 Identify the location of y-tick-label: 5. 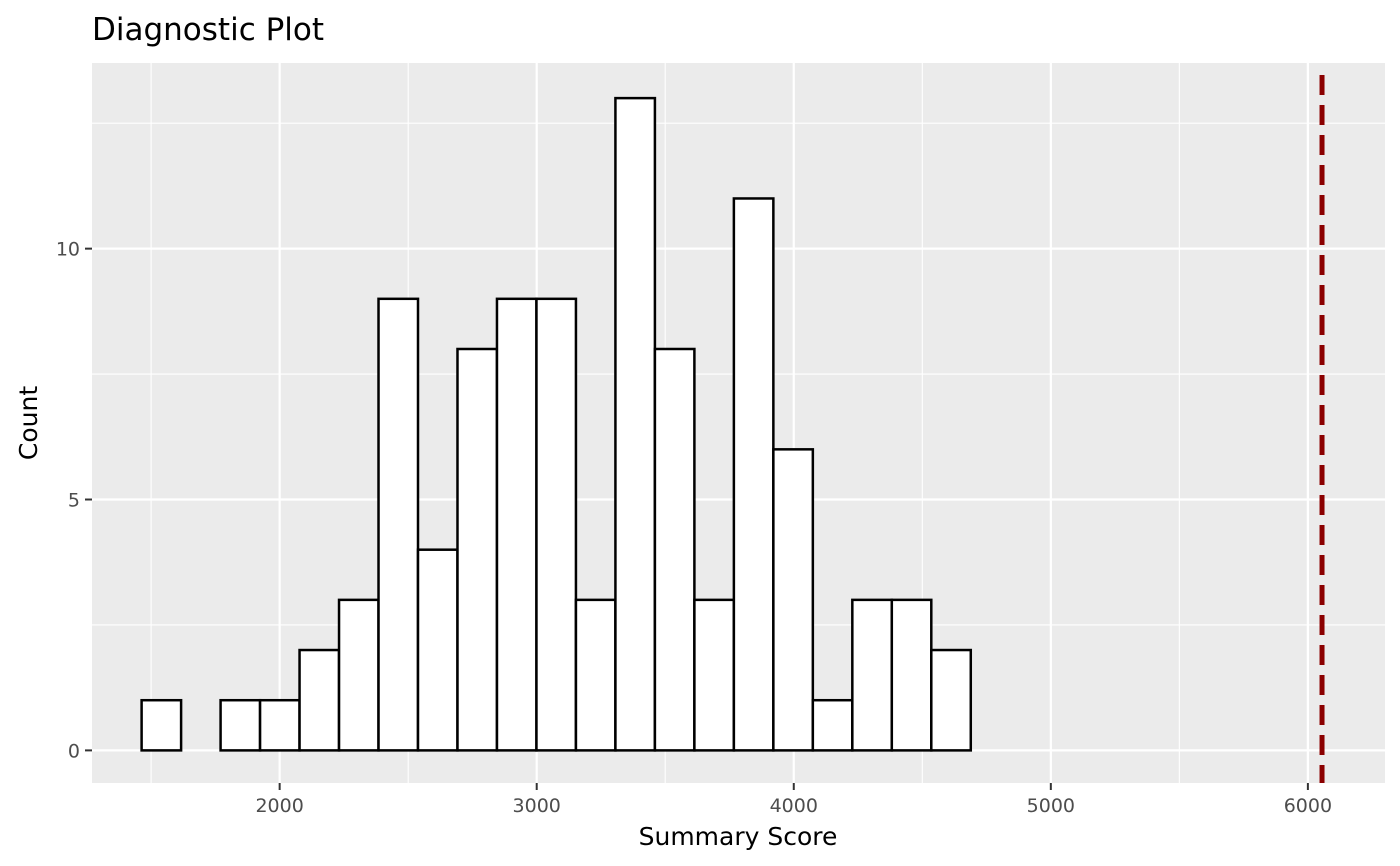
(74, 501).